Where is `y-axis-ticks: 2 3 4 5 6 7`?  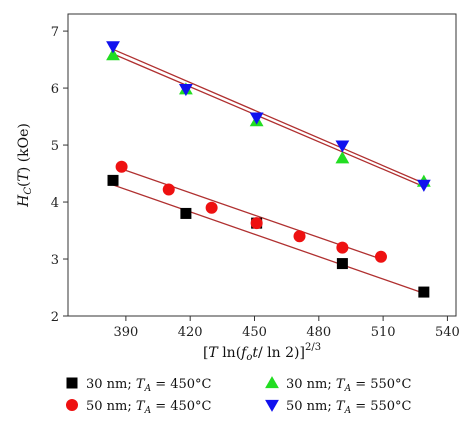
y-axis-ticks: 2 3 4 5 6 7 is located at coordinates (59, 175).